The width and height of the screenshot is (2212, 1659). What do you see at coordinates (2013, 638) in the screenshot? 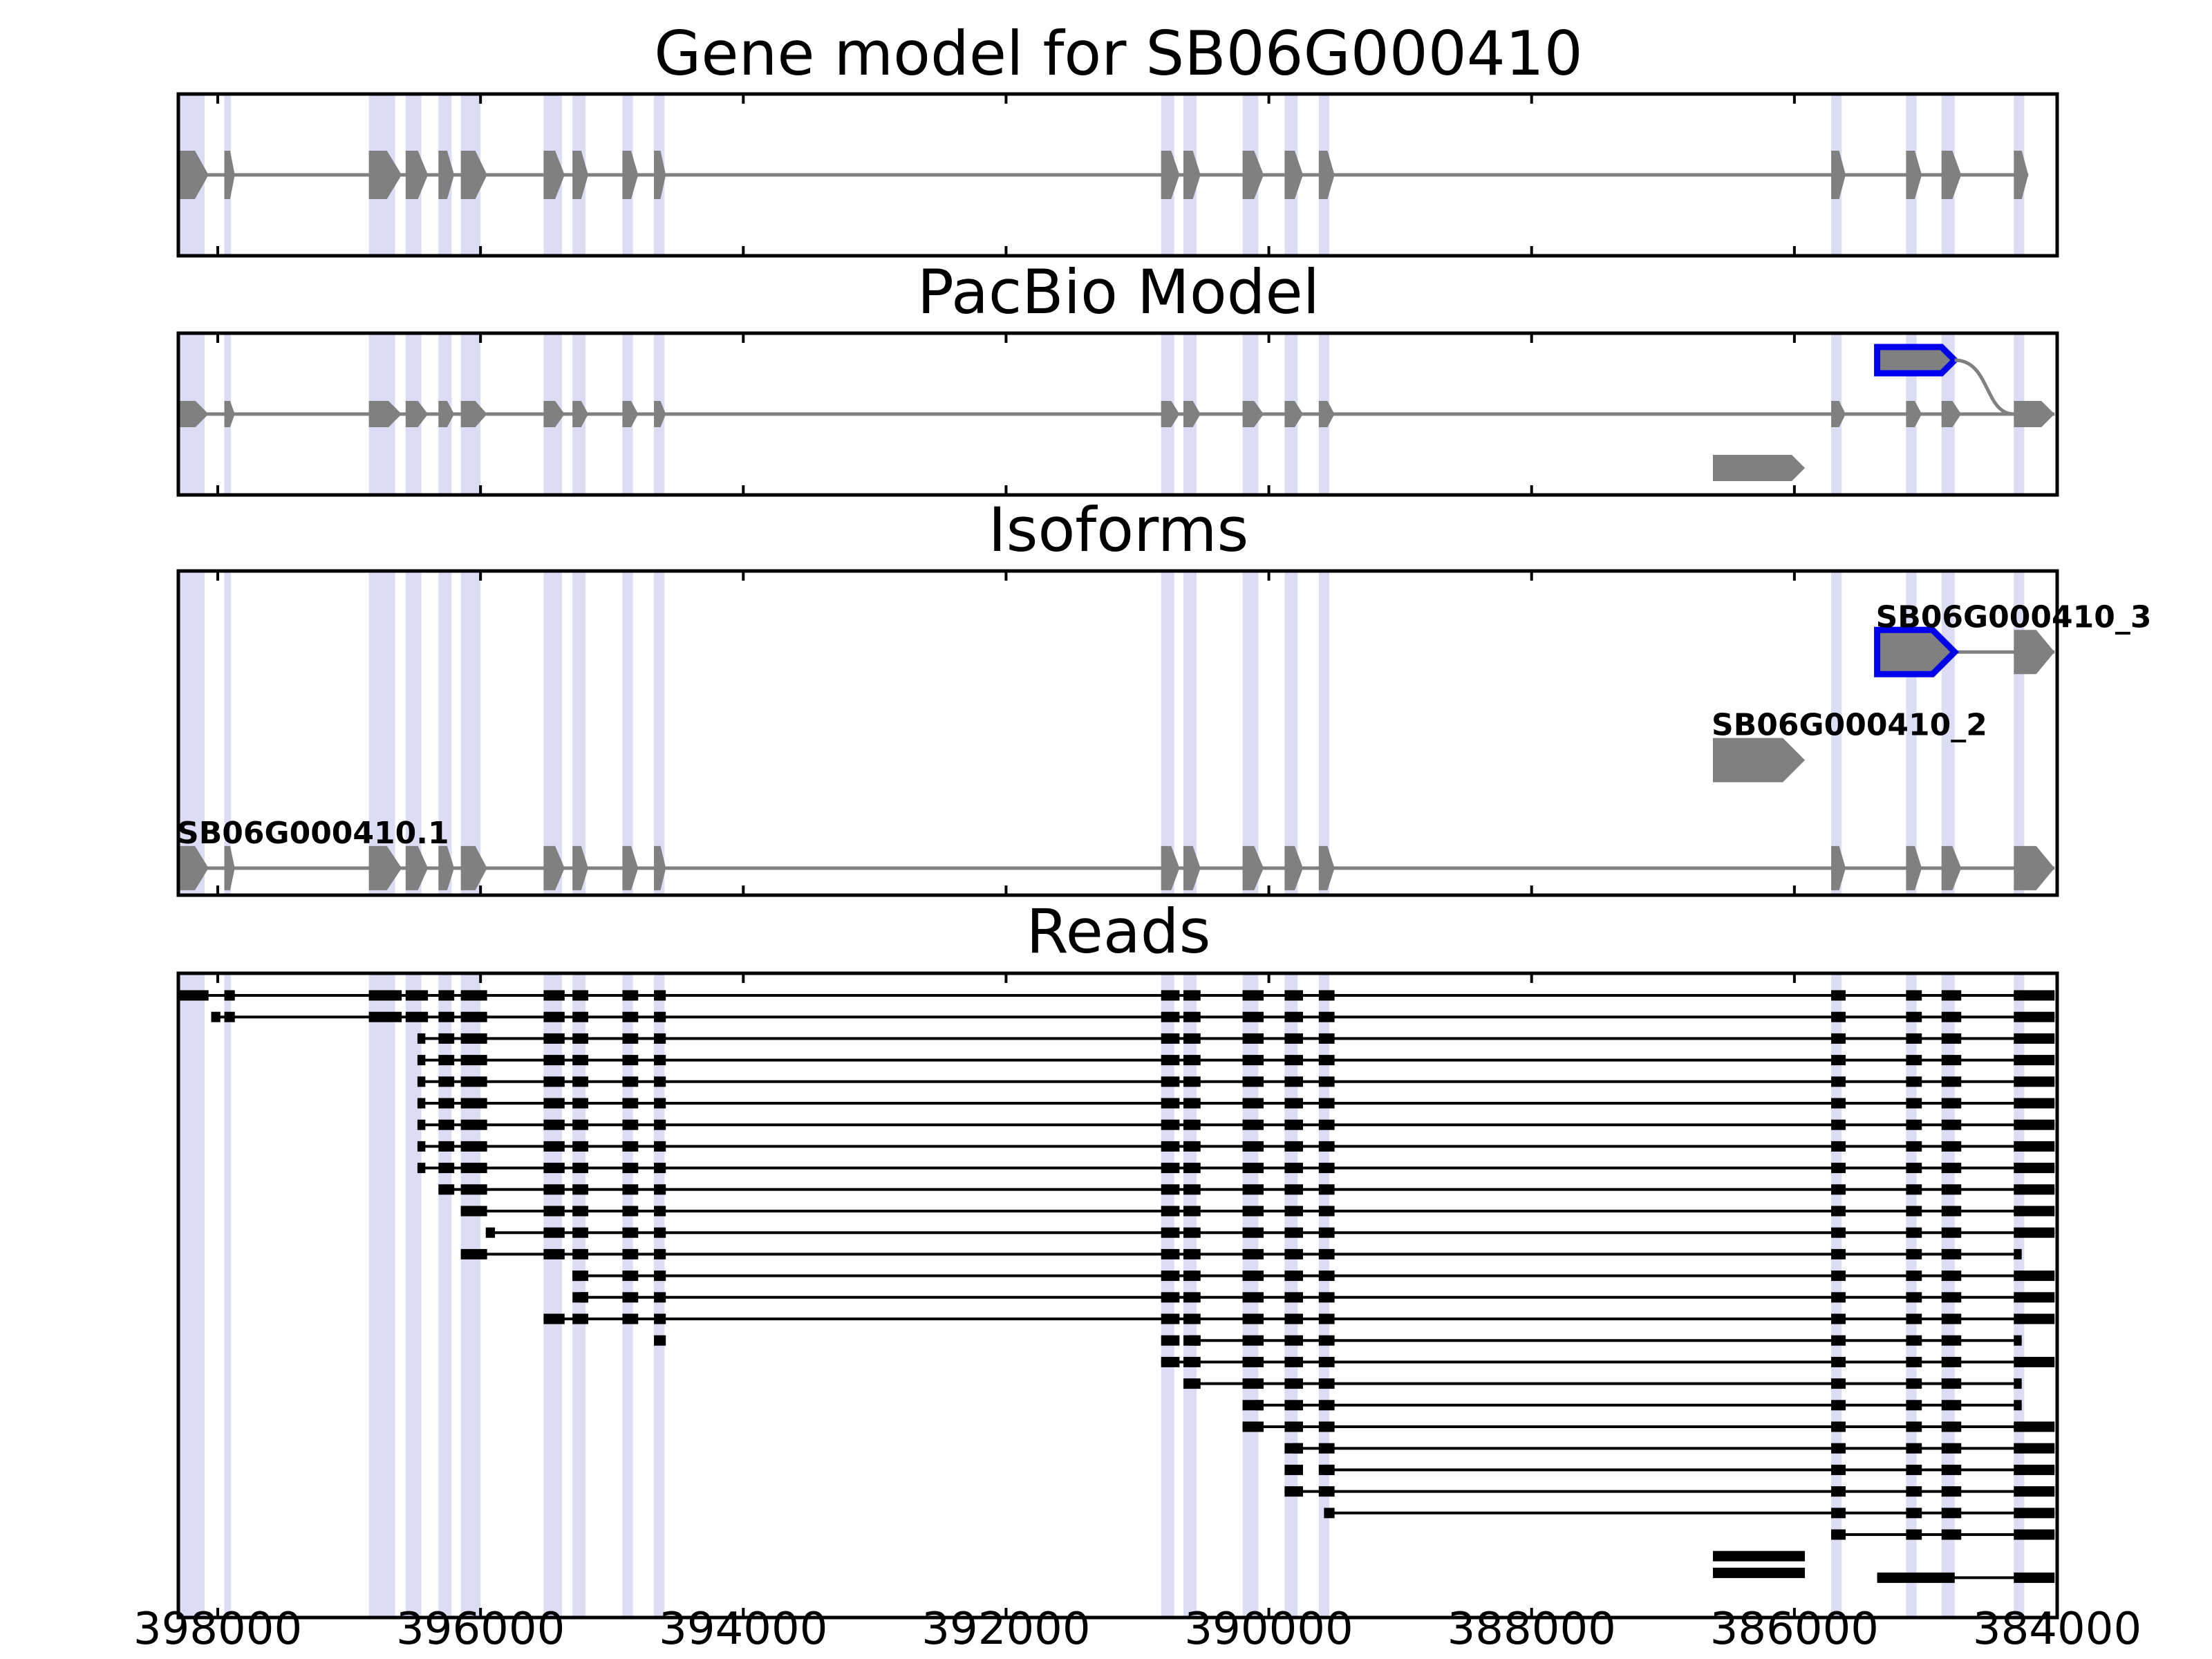
I see `transcript-track: SB06G000410_3` at bounding box center [2013, 638].